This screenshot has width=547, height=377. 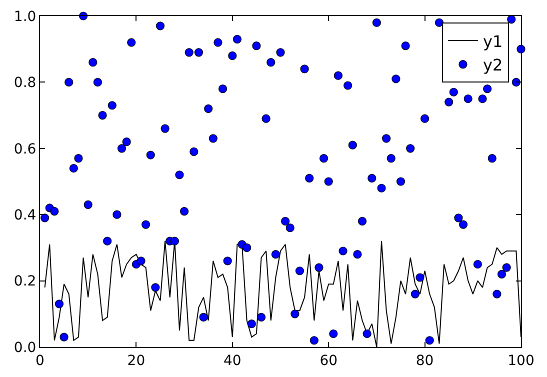 What do you see at coordinates (232, 360) in the screenshot?
I see `x-tick-label: 40` at bounding box center [232, 360].